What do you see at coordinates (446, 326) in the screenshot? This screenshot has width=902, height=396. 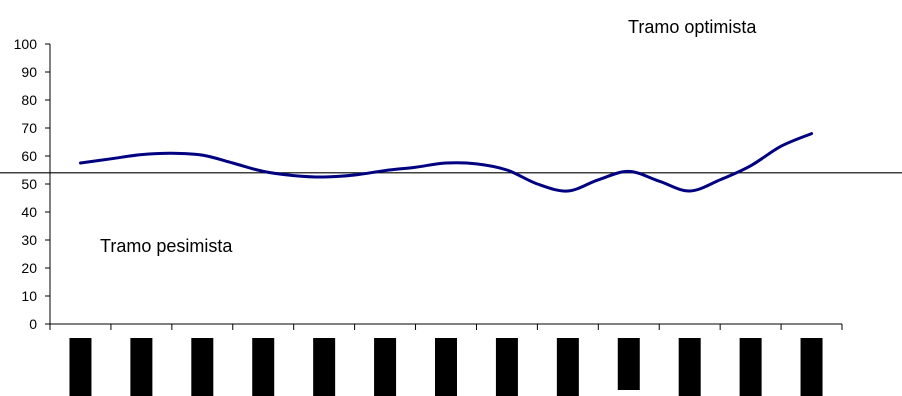 I see `x-axis` at bounding box center [446, 326].